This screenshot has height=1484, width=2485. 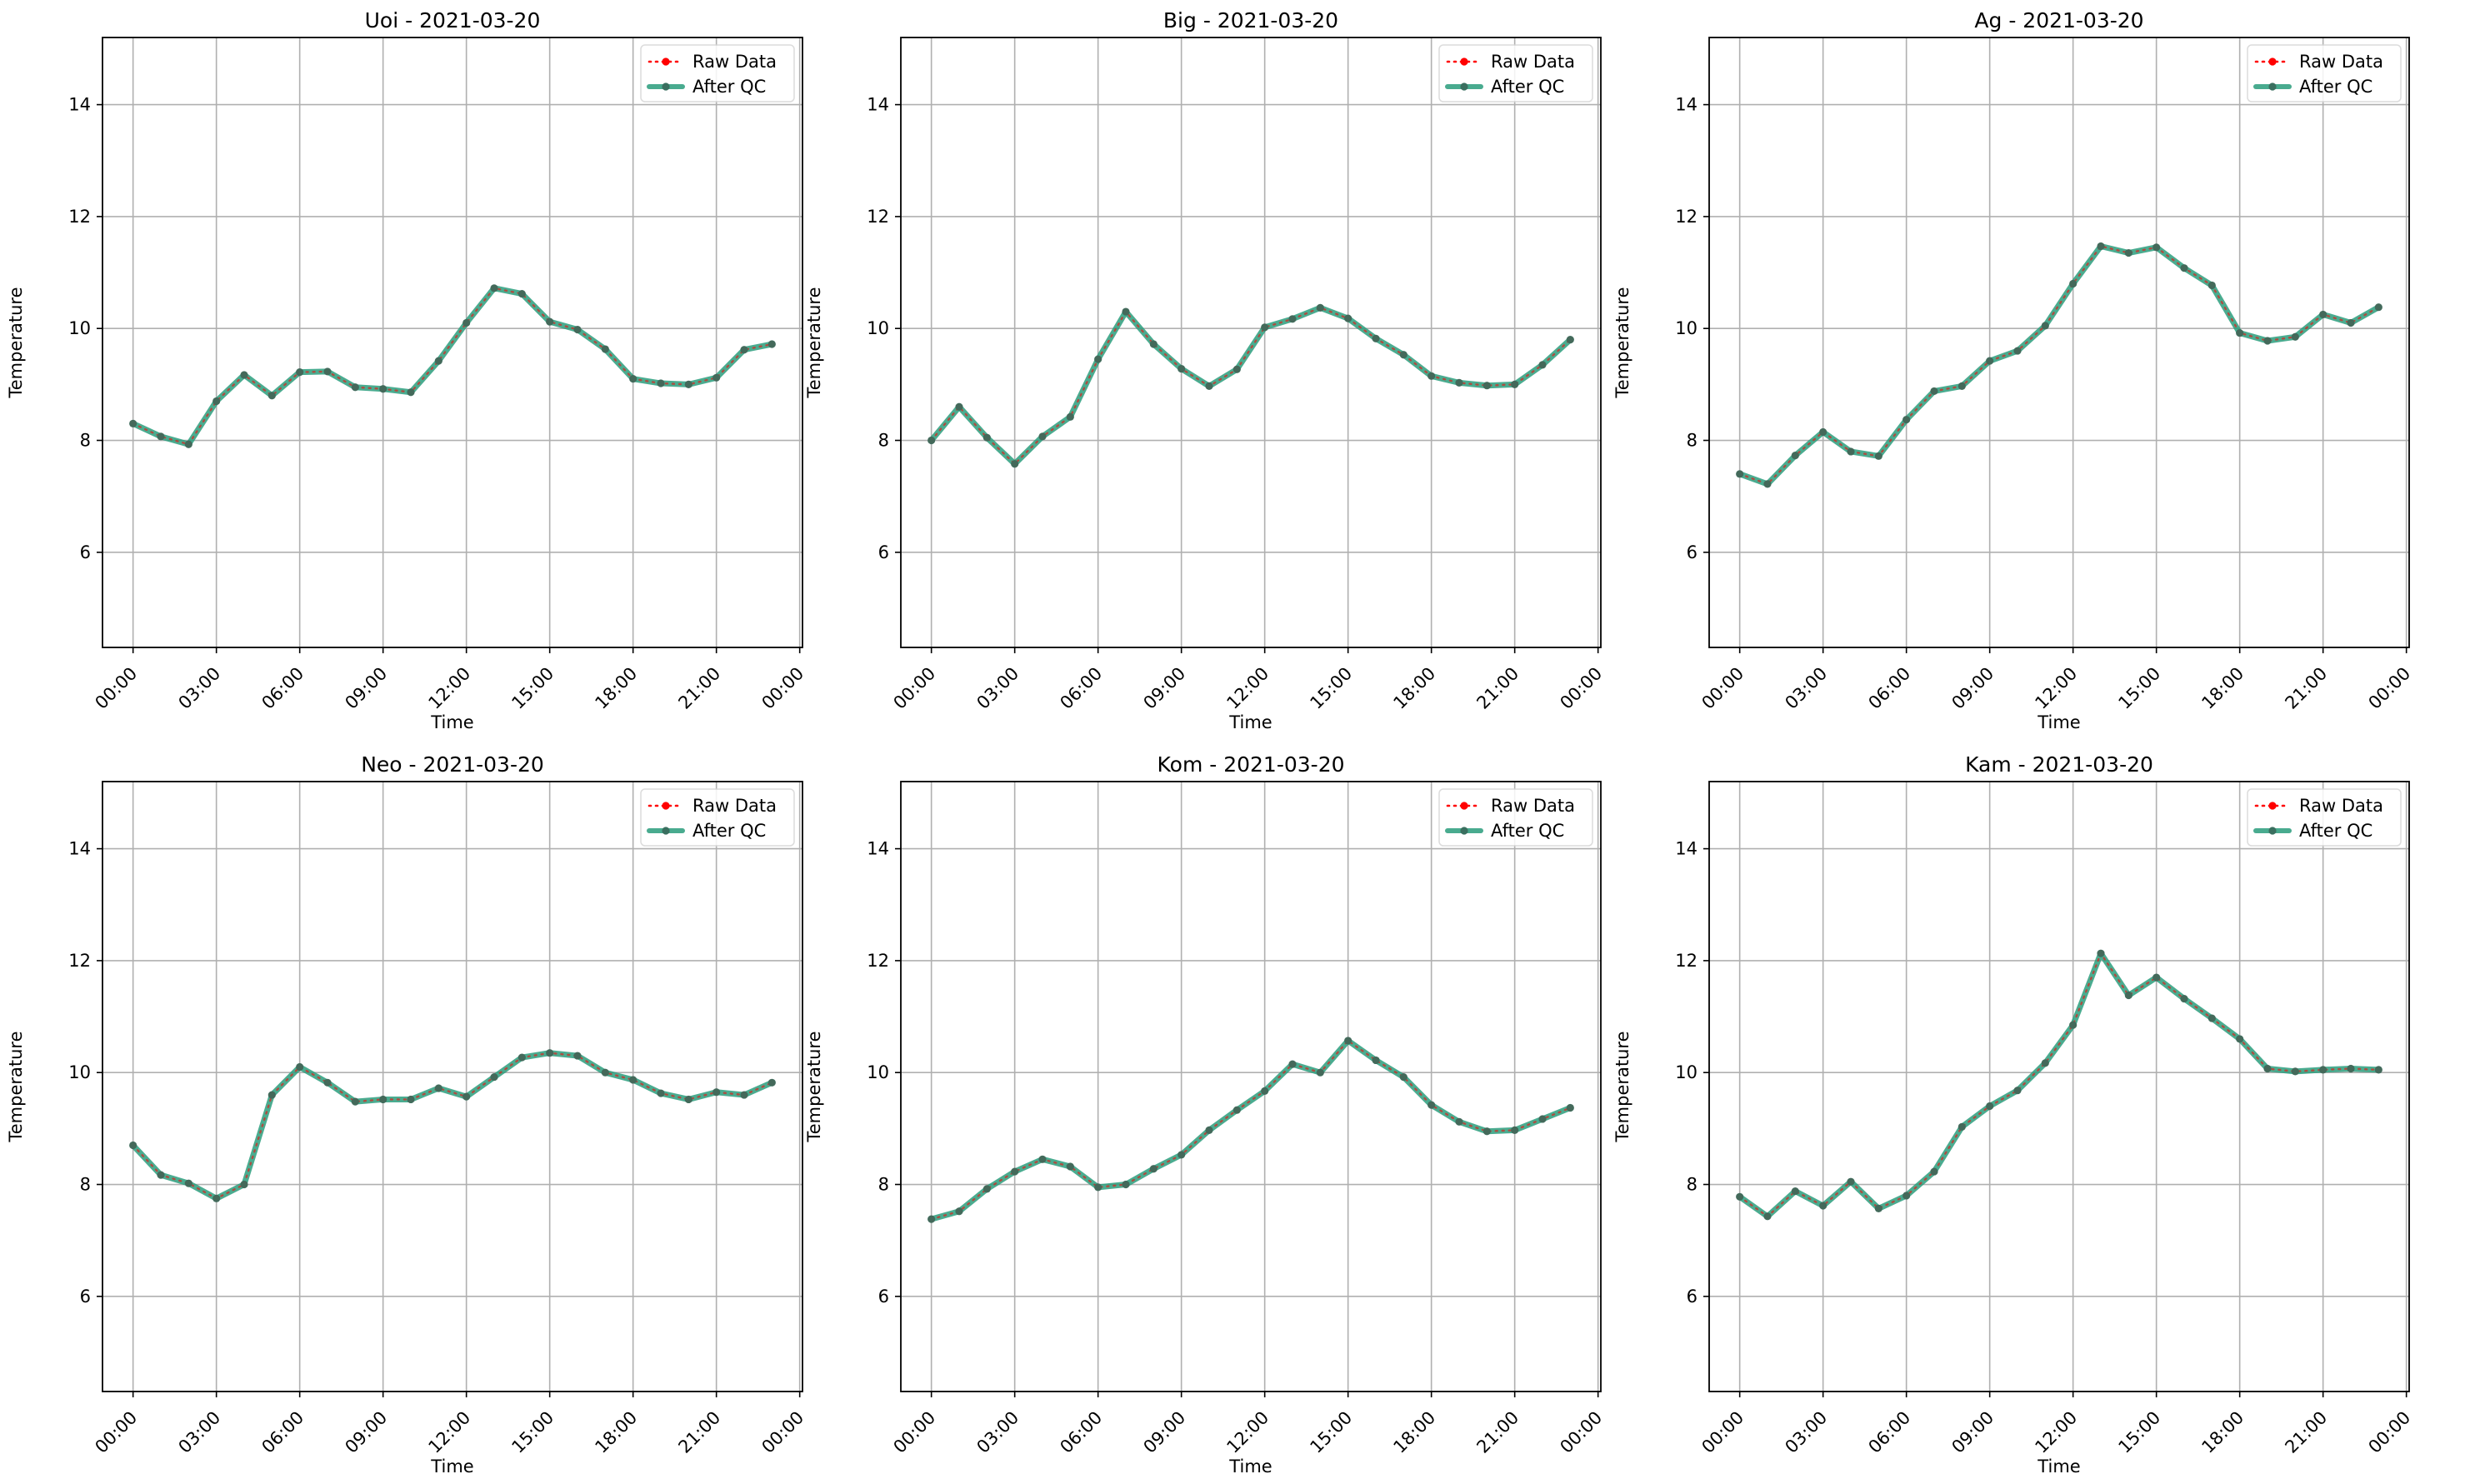 What do you see at coordinates (2059, 365) in the screenshot?
I see `series-line-raw-data` at bounding box center [2059, 365].